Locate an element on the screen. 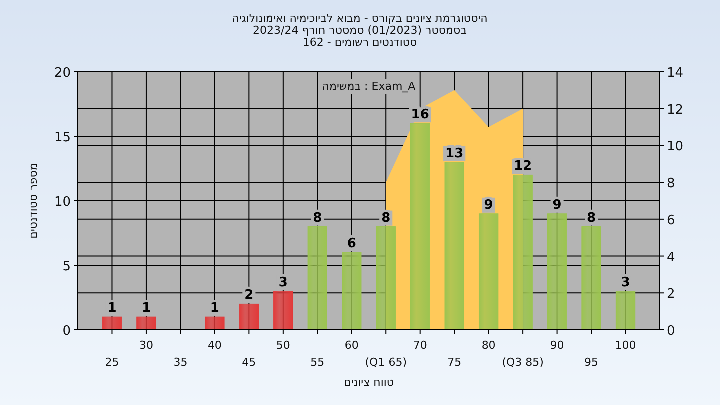 The image size is (720, 405). subtitle: סטודנטים רשומים - 162 is located at coordinates (360, 42).